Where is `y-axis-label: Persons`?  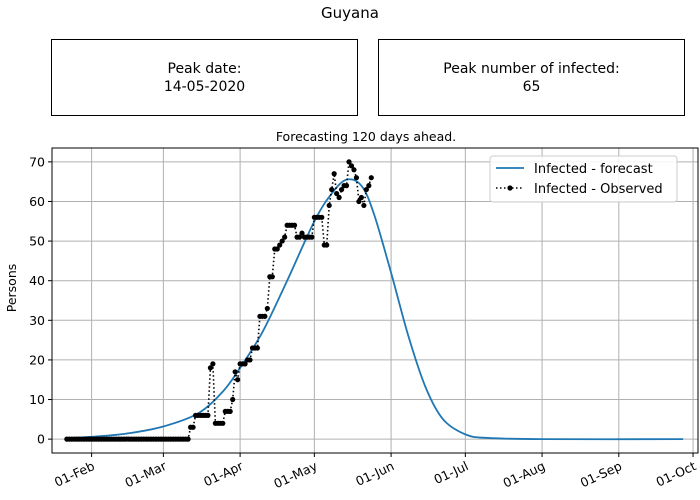
y-axis-label: Persons is located at coordinates (11, 288).